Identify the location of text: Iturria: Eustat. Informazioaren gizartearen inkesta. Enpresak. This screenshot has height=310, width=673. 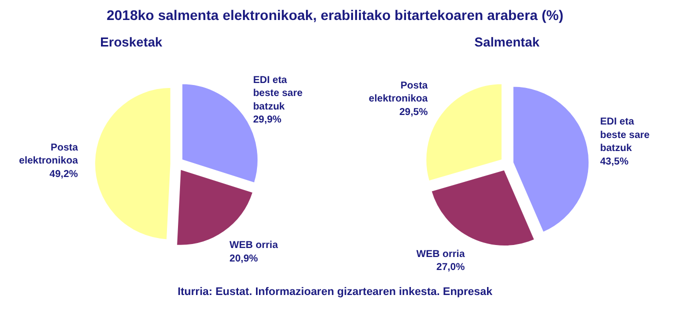
(335, 292).